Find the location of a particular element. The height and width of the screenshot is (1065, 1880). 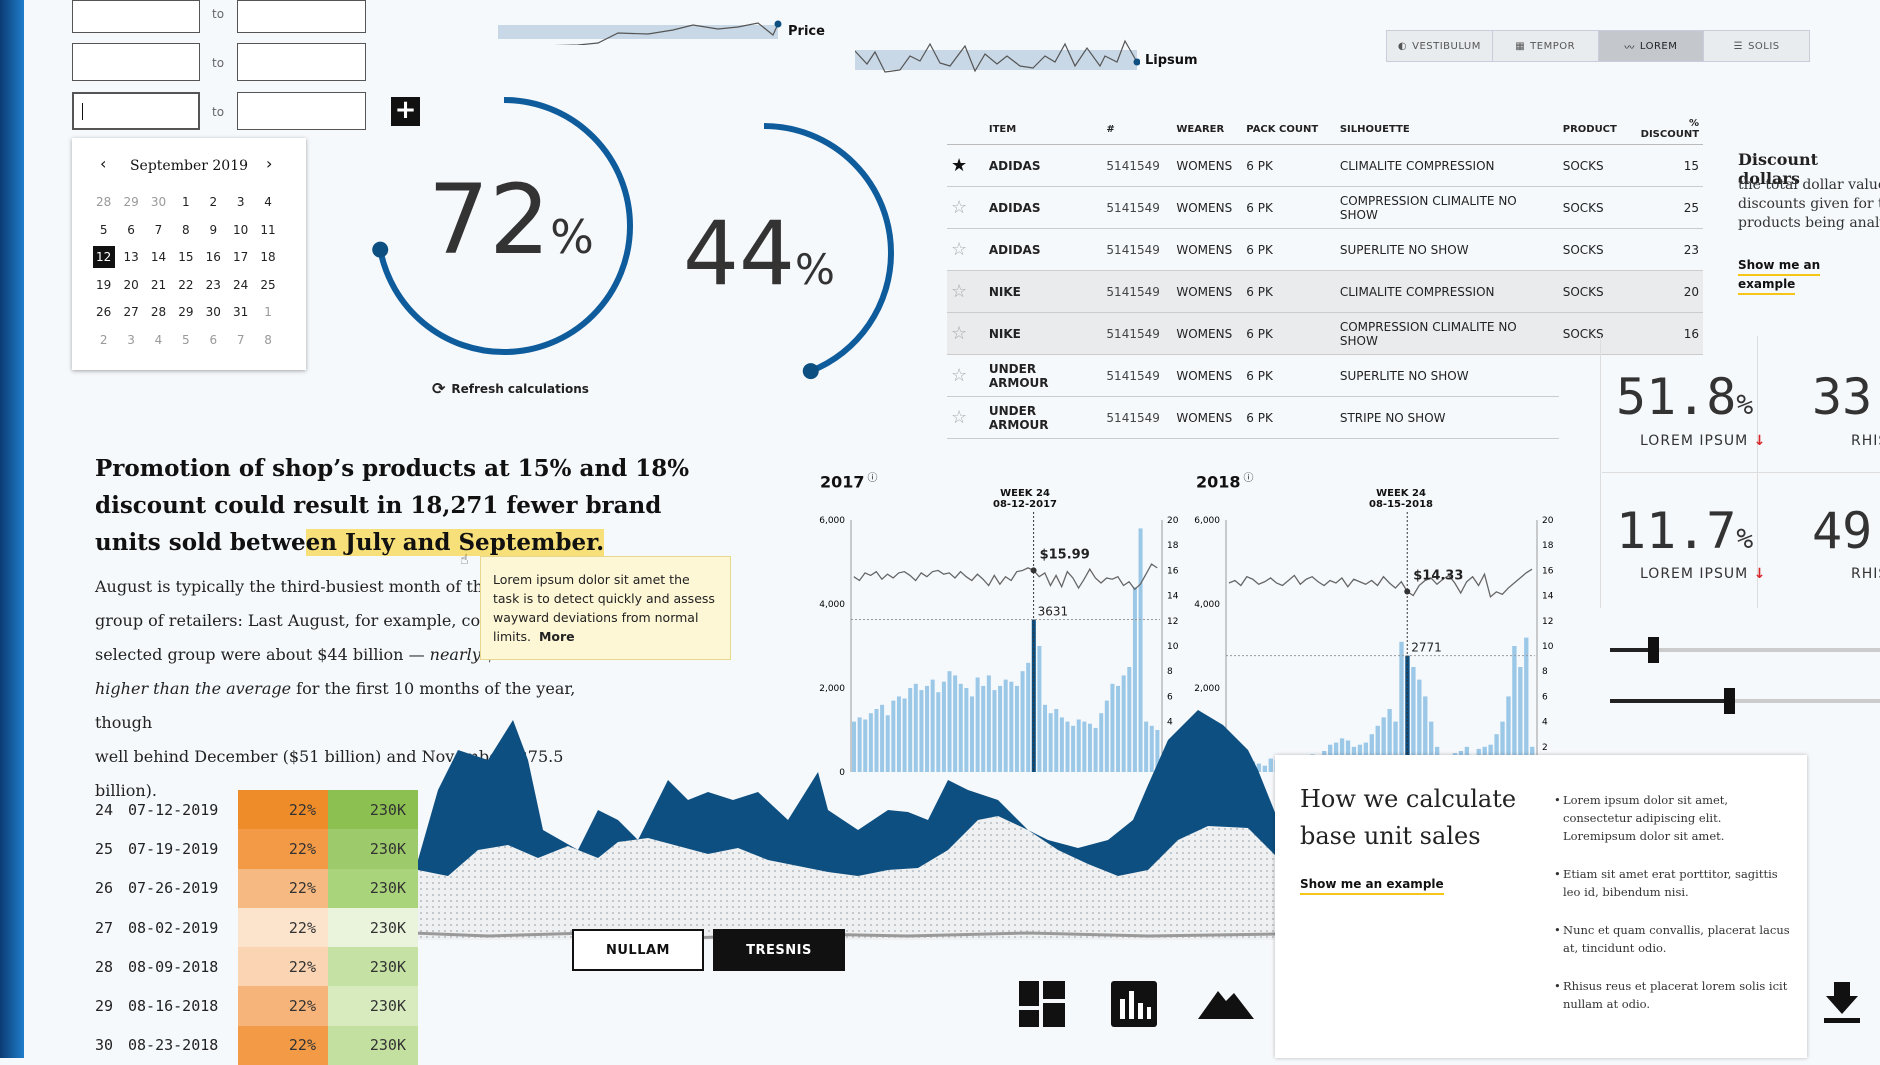

tab-lorem: 〰 LOREM is located at coordinates (1651, 46).